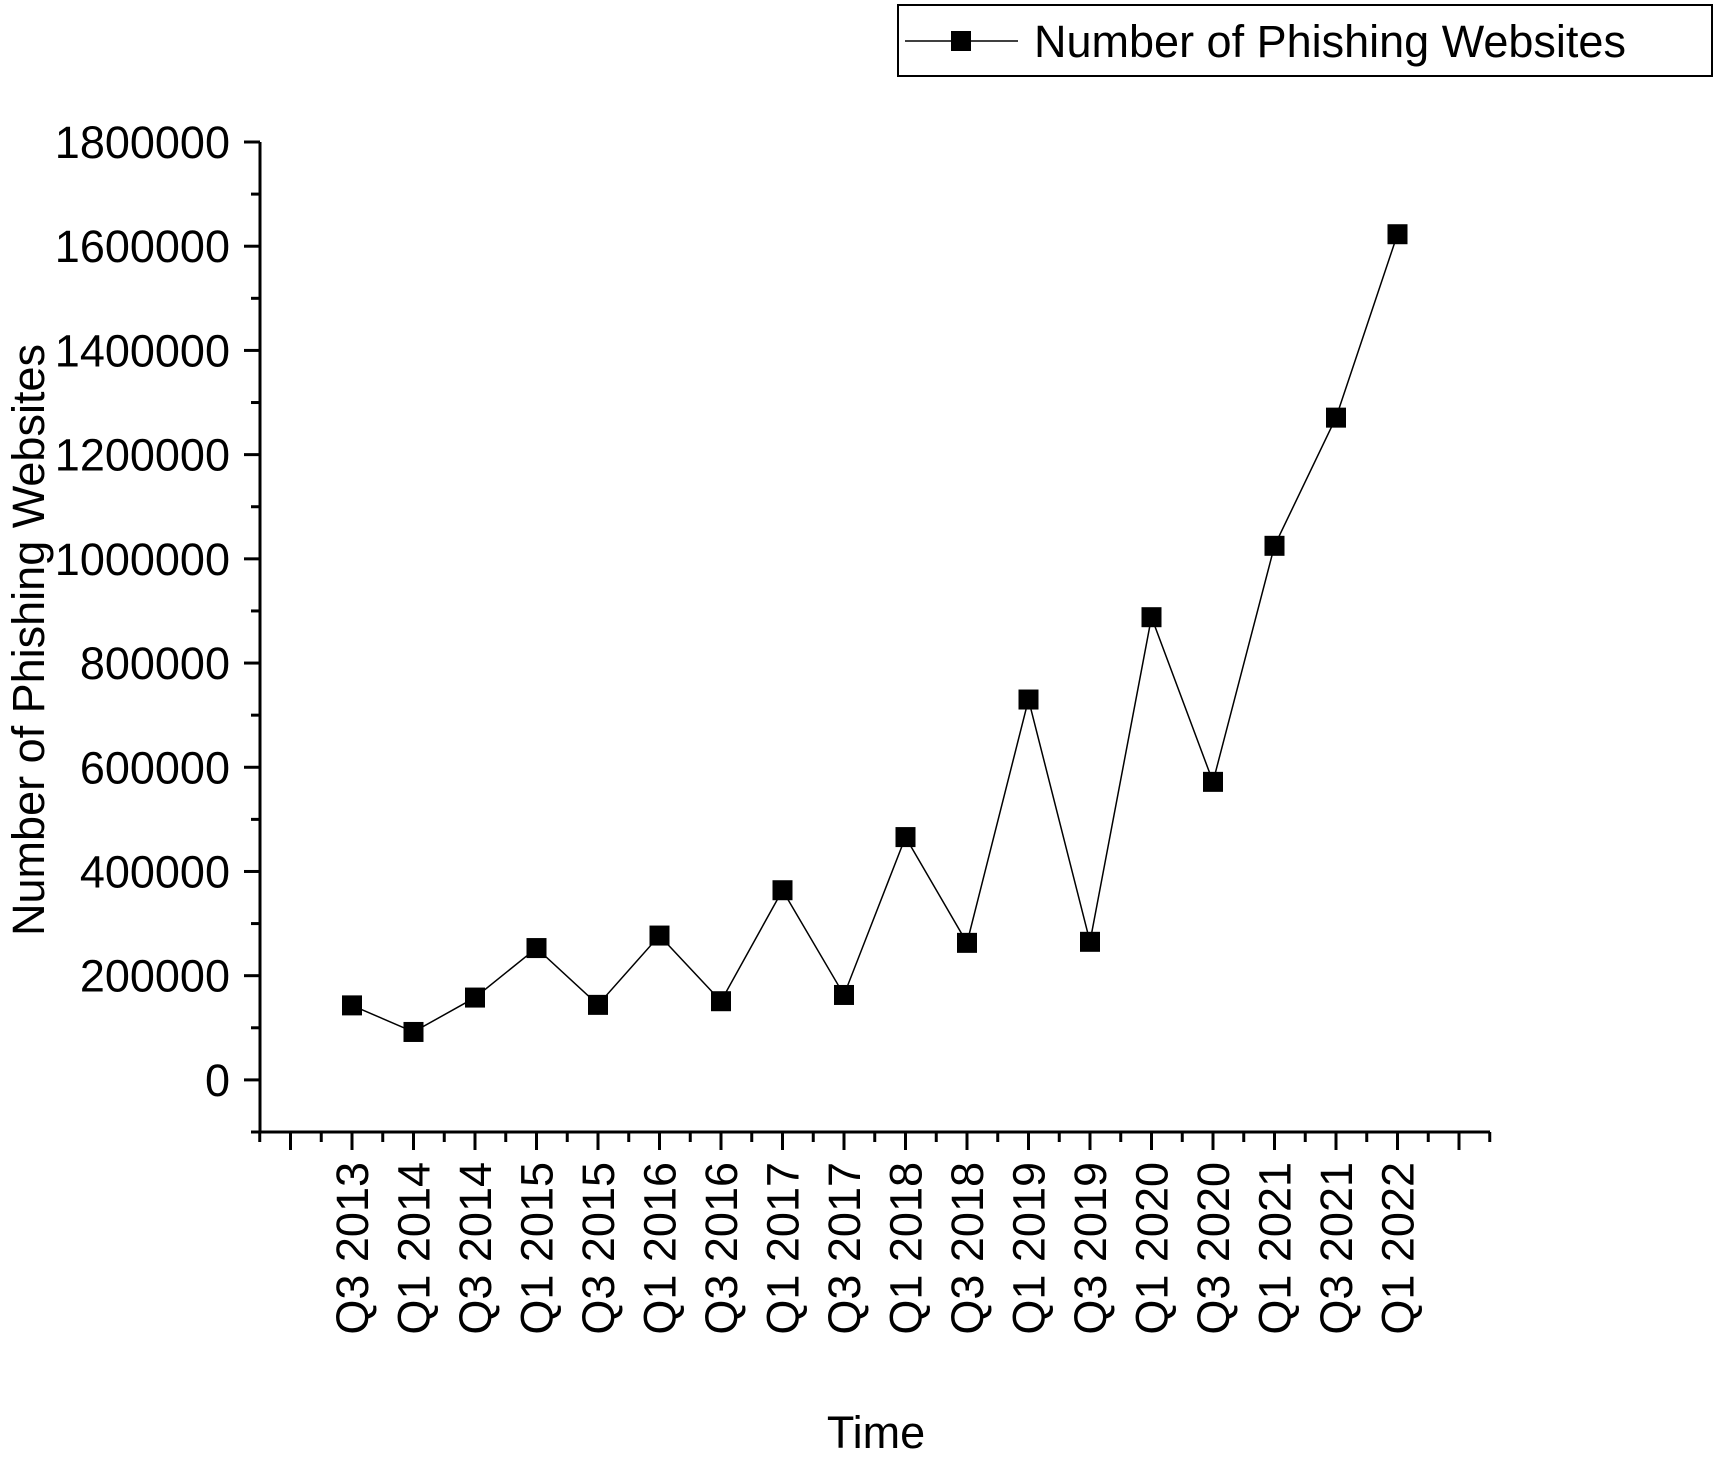  Describe the element at coordinates (142, 246) in the screenshot. I see `y-tick-label: 1600000` at that location.